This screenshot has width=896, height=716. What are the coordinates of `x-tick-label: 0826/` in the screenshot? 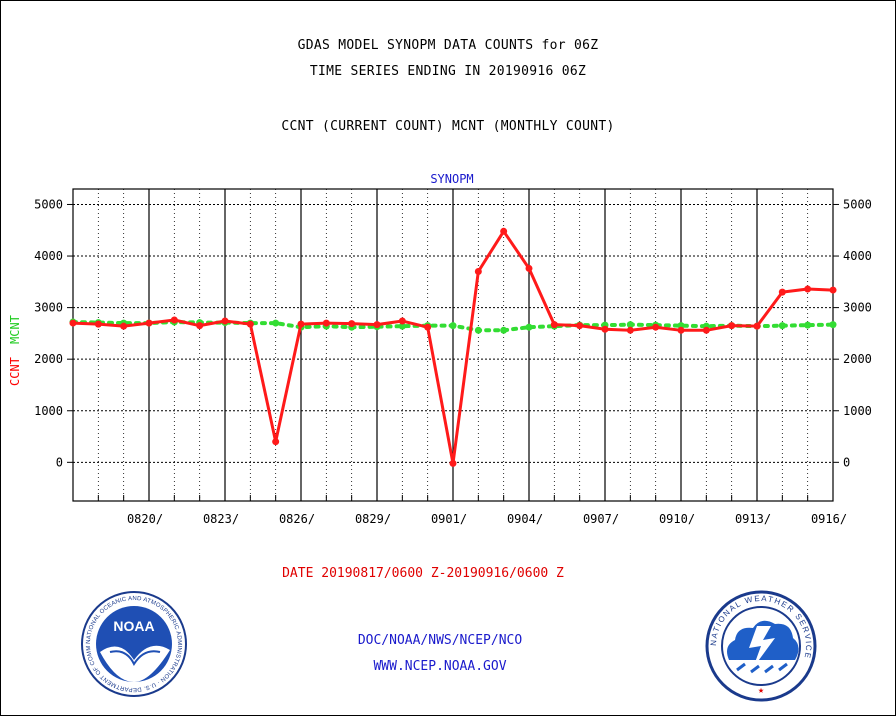 It's located at (297, 519).